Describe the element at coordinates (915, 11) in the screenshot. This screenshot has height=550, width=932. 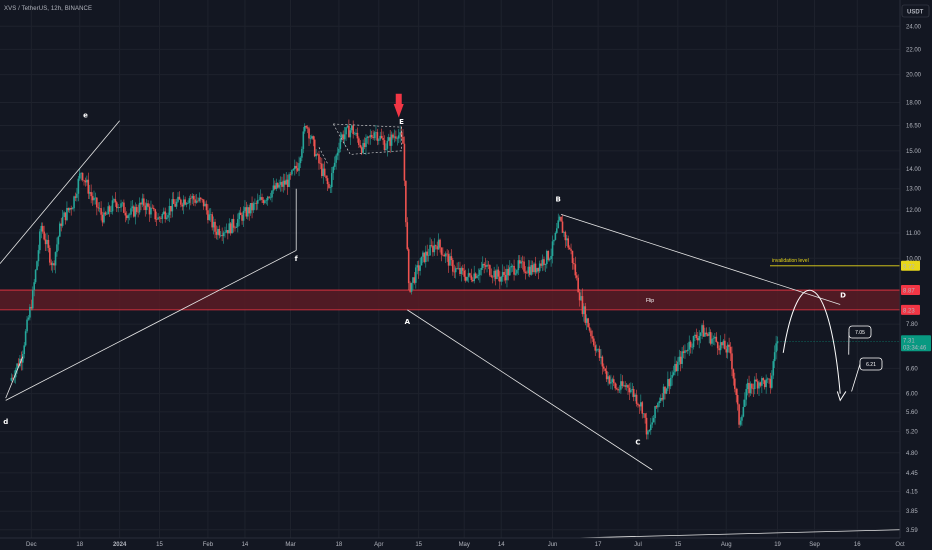
I see `currency-badge` at that location.